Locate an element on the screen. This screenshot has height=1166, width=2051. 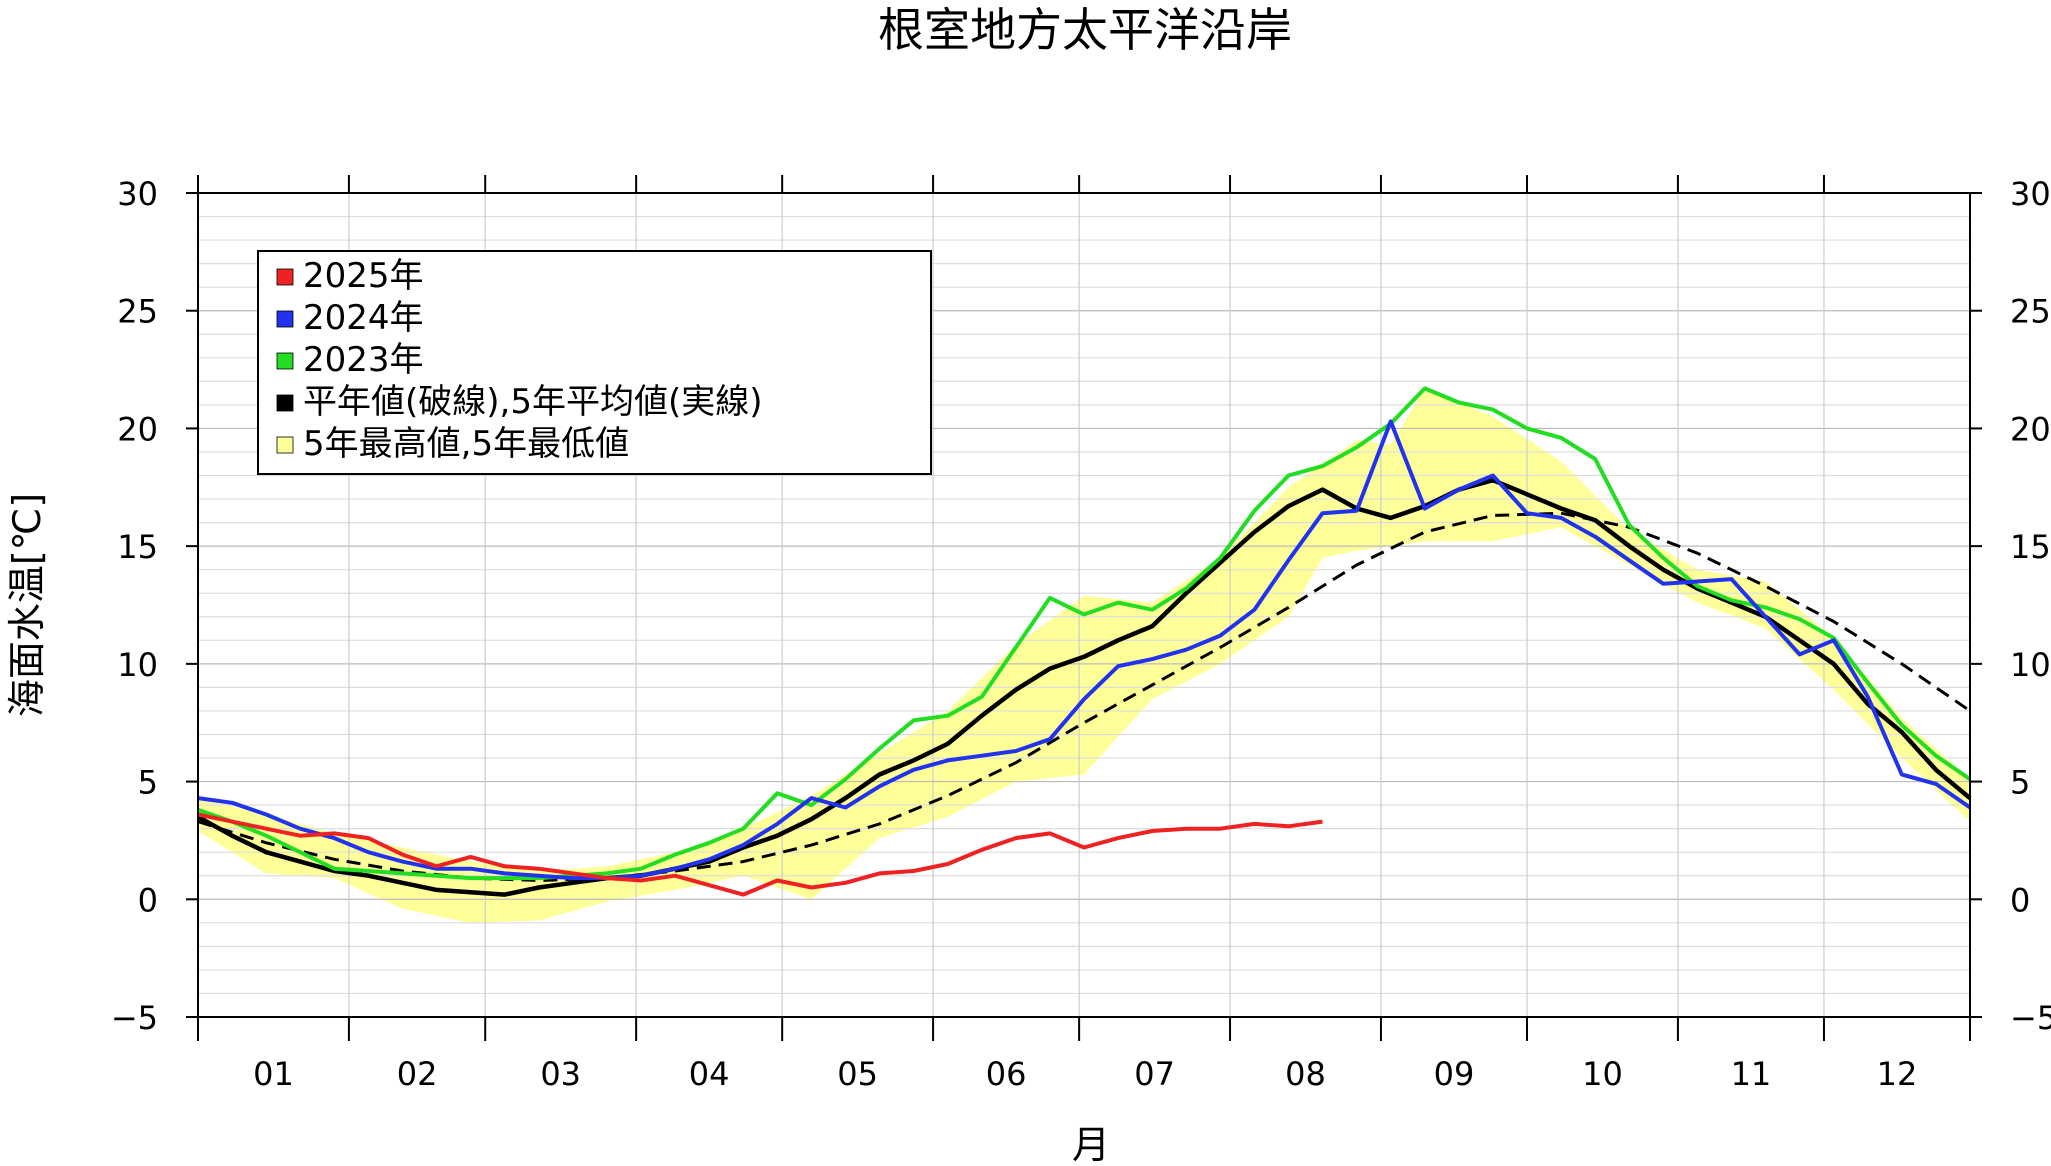
y-axis-label: 海面水温[℃] is located at coordinates (27, 605).